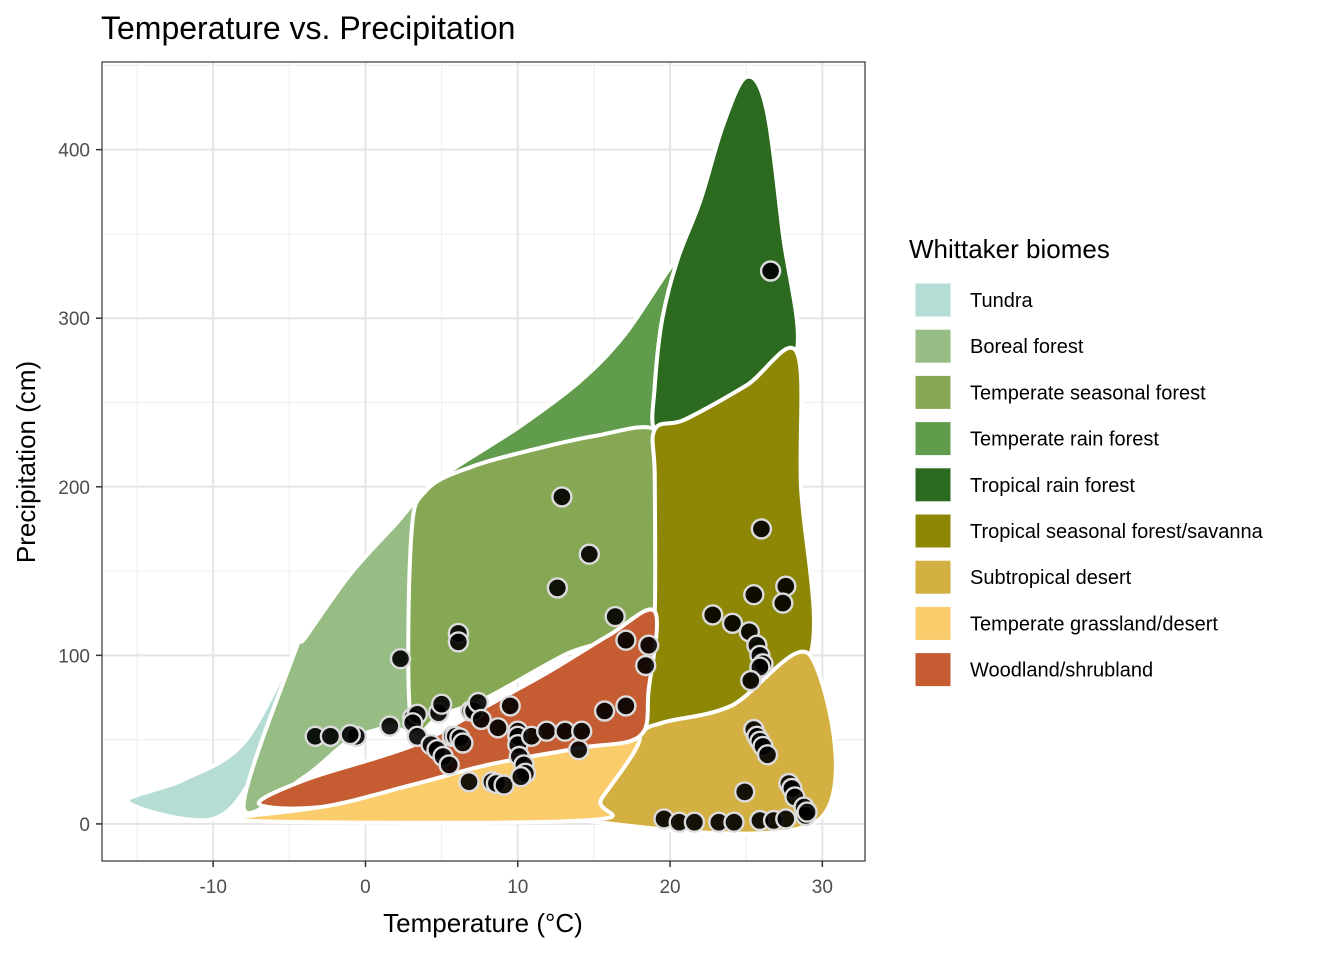  Describe the element at coordinates (74, 151) in the screenshot. I see `y-tick-label: 400` at that location.